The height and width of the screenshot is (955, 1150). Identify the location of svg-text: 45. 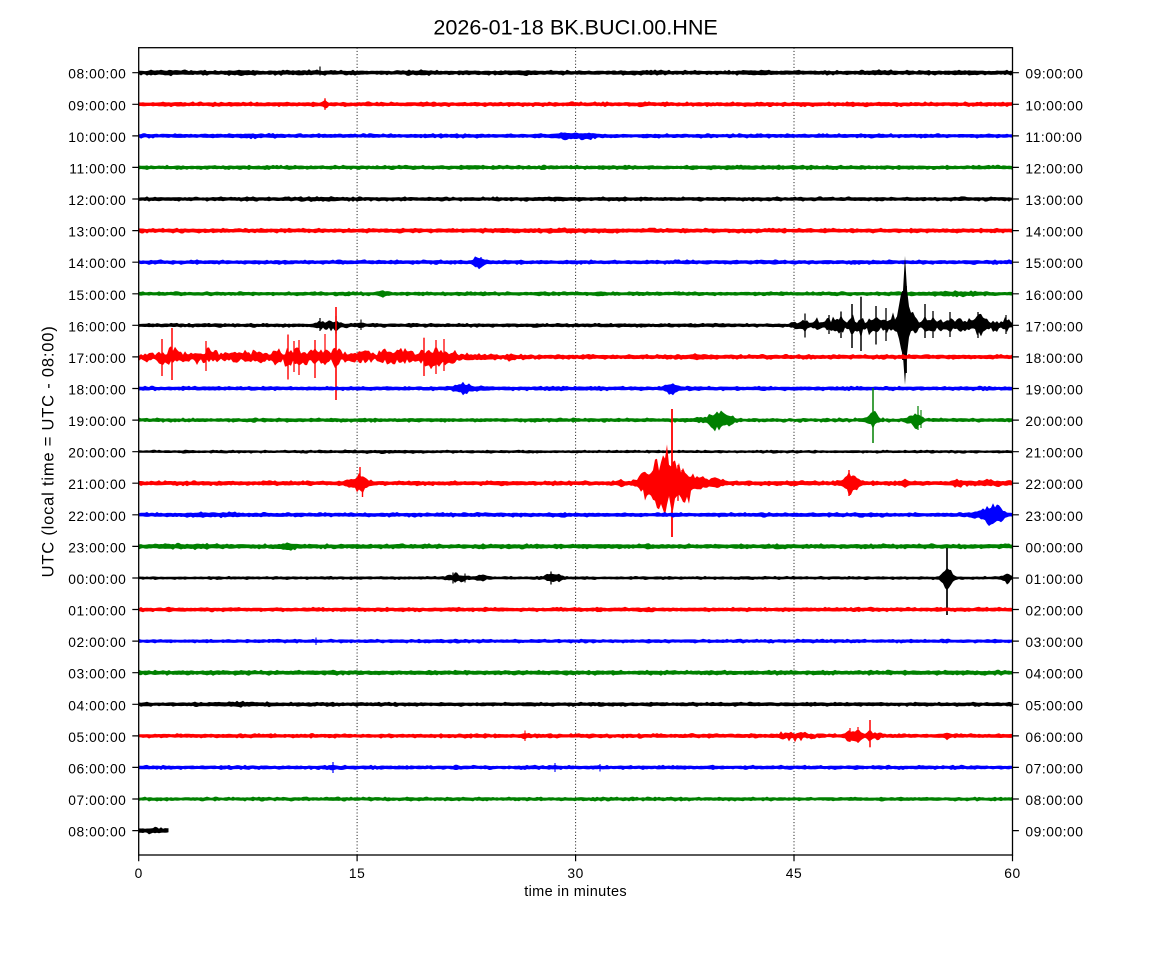
(794, 873).